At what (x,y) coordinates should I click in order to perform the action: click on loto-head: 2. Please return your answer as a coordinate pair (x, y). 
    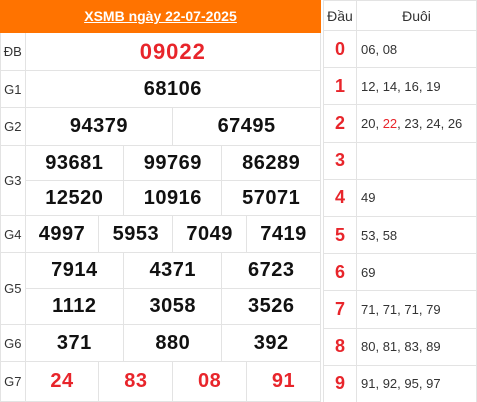
    Looking at the image, I should click on (340, 123).